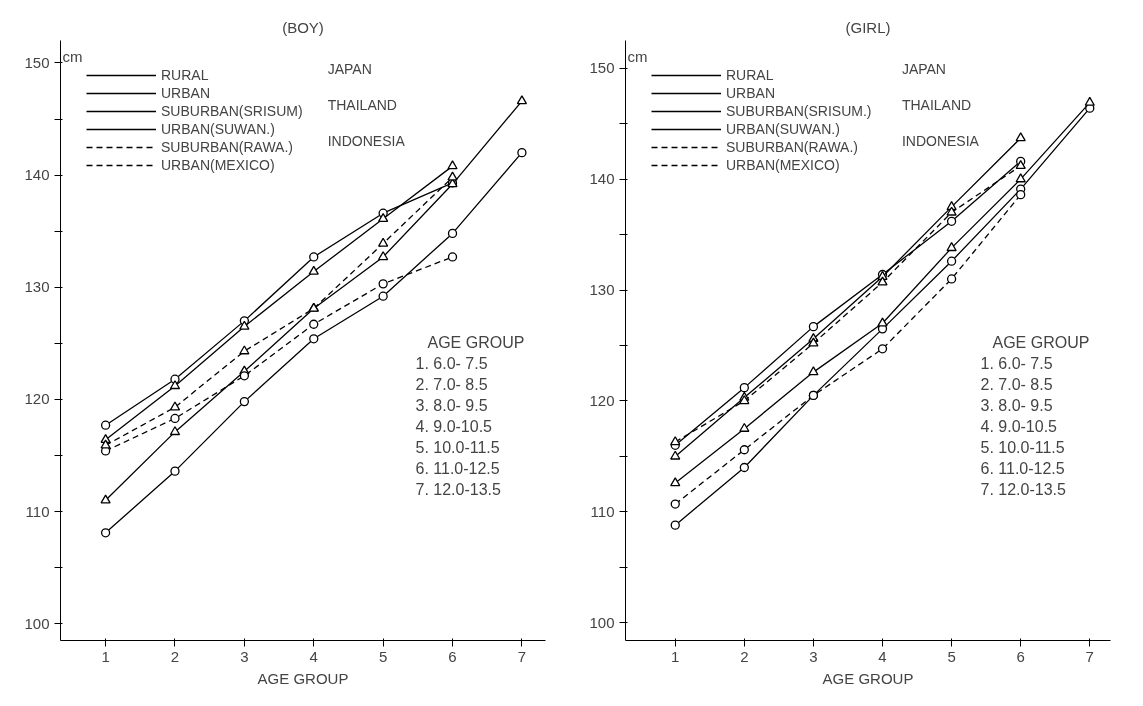 The width and height of the screenshot is (1143, 706). Describe the element at coordinates (232, 111) in the screenshot. I see `legend-label: SUBURBAN(SRISUM)` at that location.